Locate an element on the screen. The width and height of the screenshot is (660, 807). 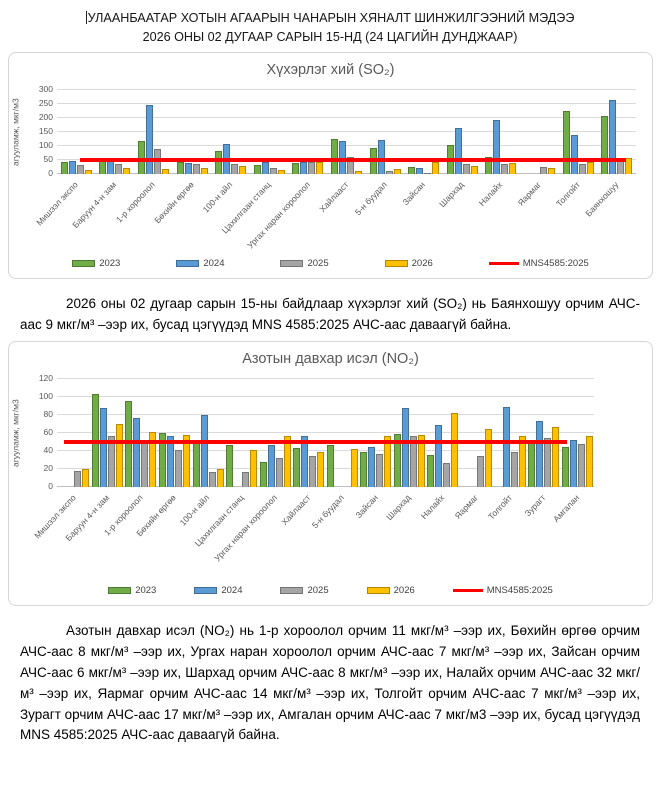
chart-title: Азотын давхар исэл (NO₂) is located at coordinates (330, 358).